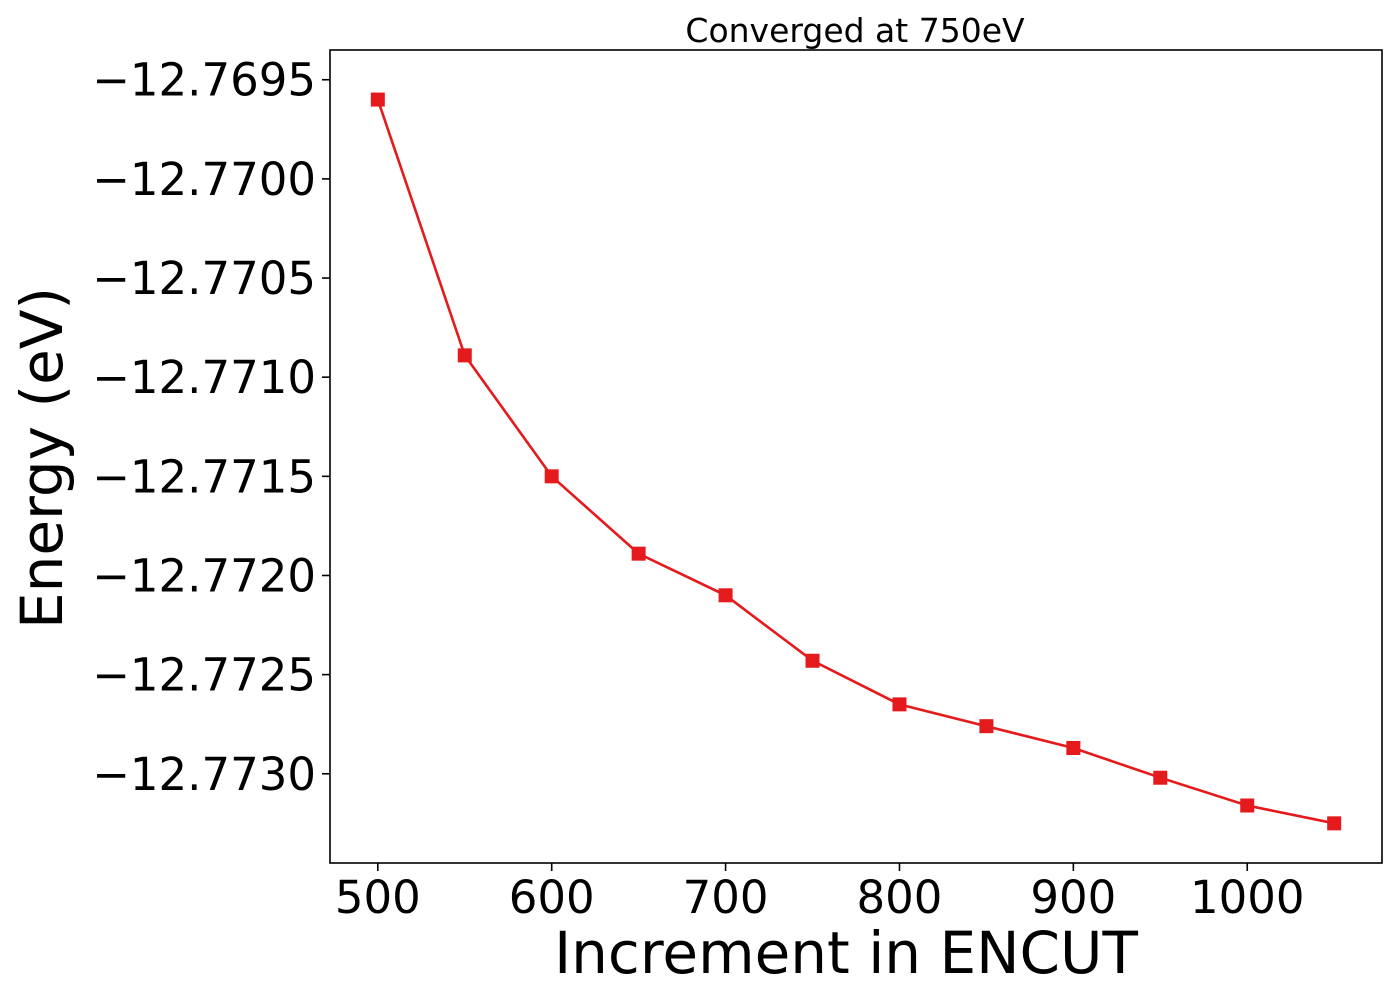  Describe the element at coordinates (900, 897) in the screenshot. I see `x-tick-label: 800` at that location.